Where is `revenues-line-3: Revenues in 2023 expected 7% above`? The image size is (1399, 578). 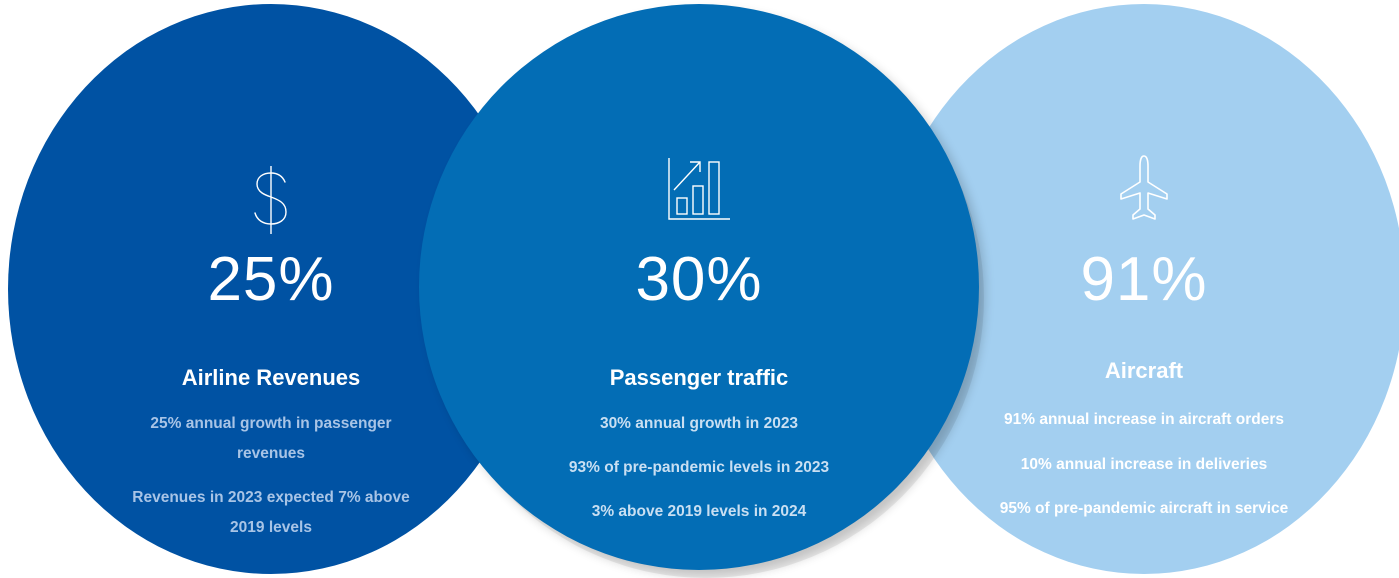 revenues-line-3: Revenues in 2023 expected 7% above is located at coordinates (271, 497).